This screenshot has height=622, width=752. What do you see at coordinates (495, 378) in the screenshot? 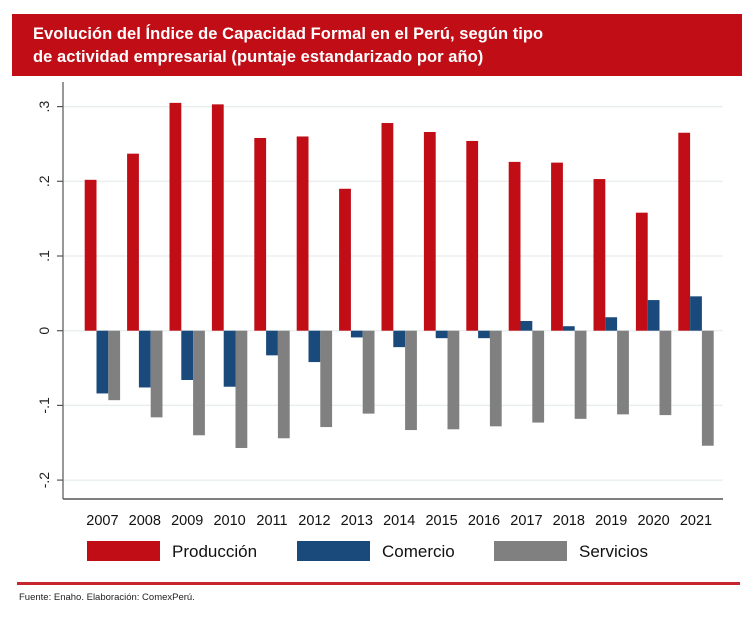
I see `bar-servicios-2016` at bounding box center [495, 378].